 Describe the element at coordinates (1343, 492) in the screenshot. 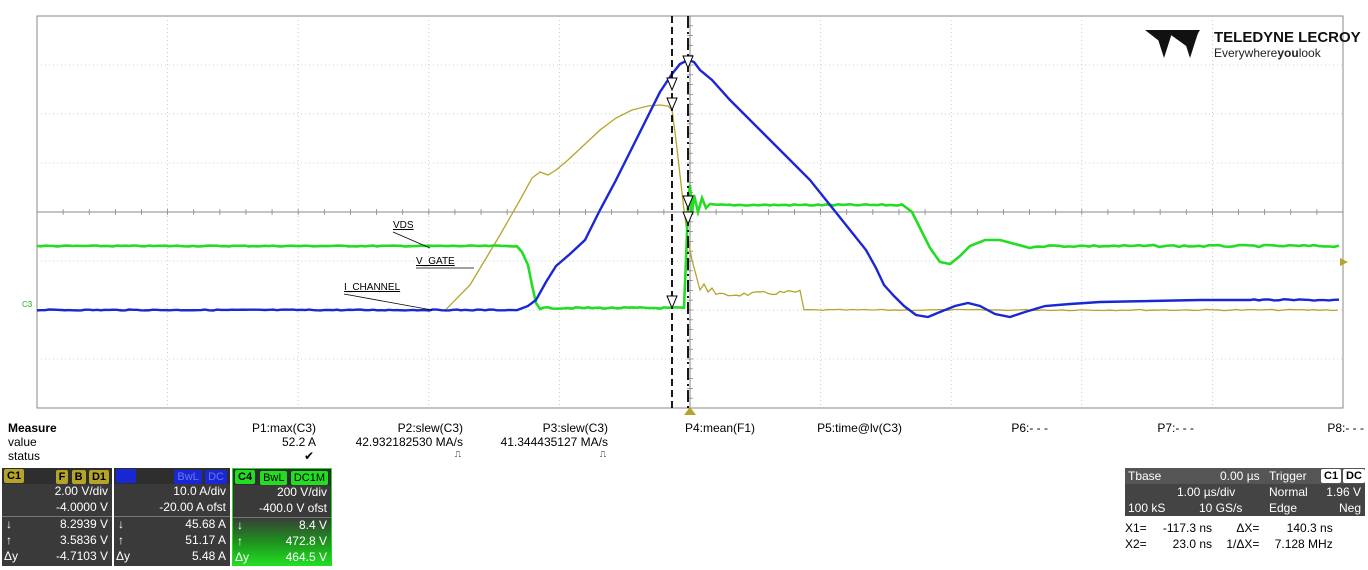

I see `trigger-level: 1.96 V` at that location.